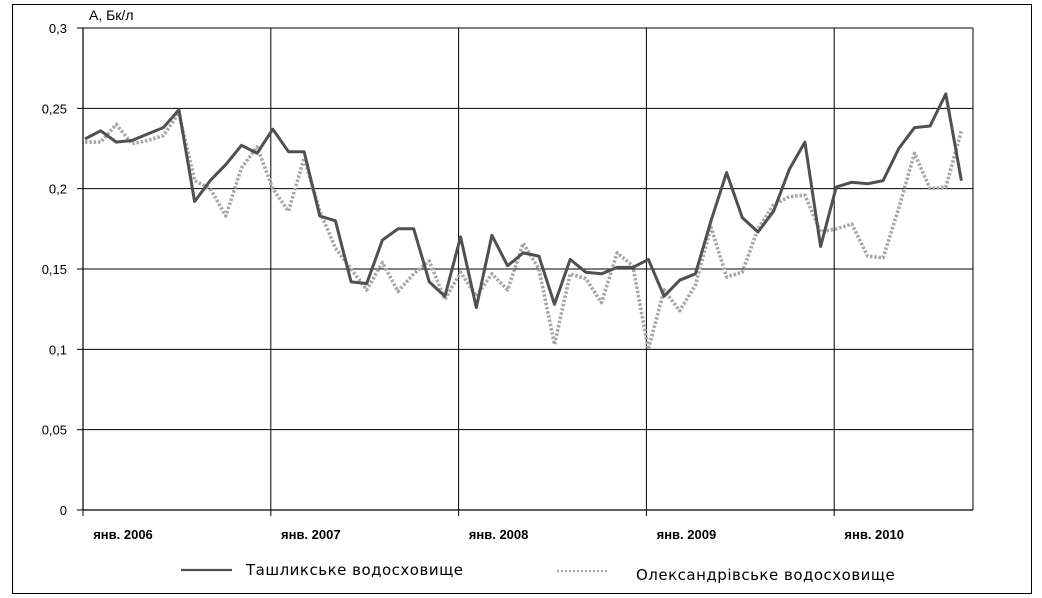  I want to click on y-tick-label: 0,3, so click(58, 28).